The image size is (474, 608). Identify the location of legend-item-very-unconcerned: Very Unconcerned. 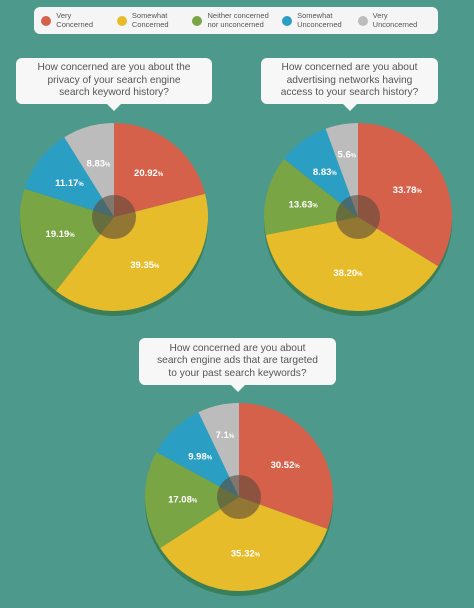
(394, 20).